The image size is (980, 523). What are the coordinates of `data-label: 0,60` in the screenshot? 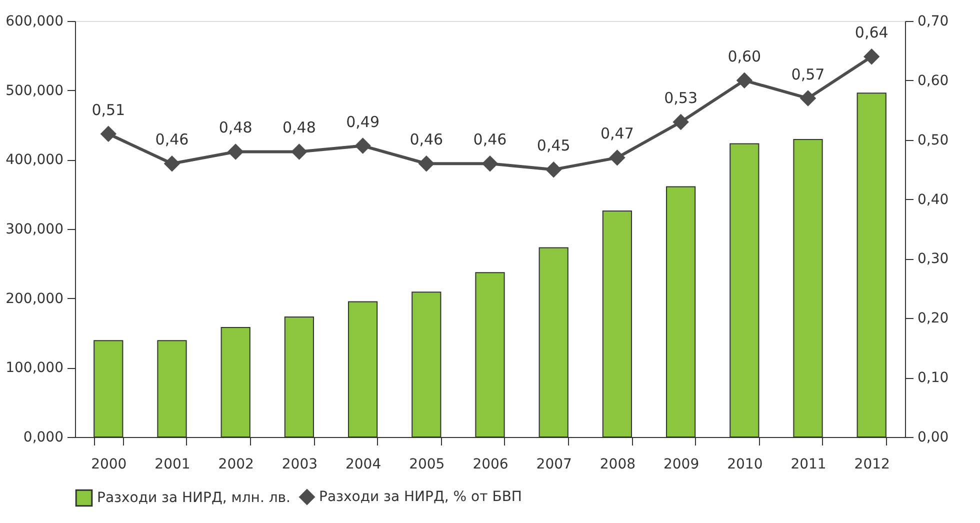 It's located at (745, 56).